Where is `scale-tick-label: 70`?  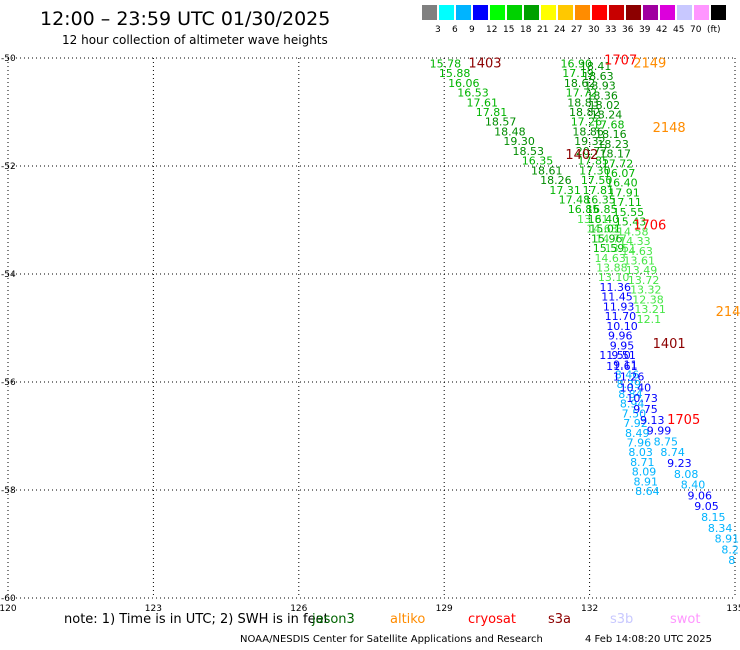
scale-tick-label: 70 is located at coordinates (696, 30).